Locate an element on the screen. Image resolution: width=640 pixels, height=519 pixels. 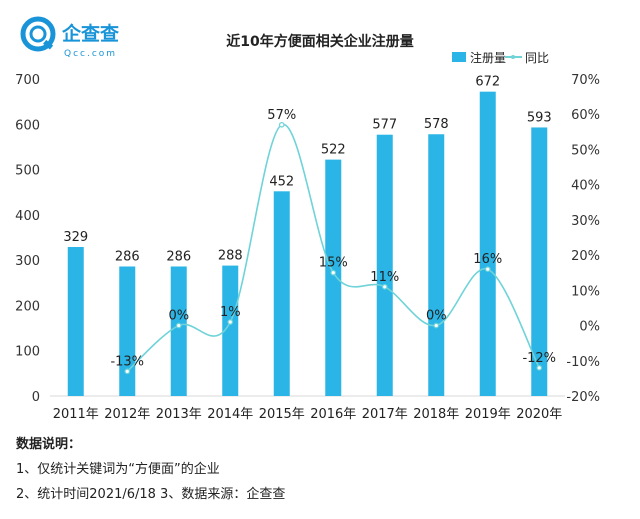
yoy-value-label: 57% is located at coordinates (281, 115).